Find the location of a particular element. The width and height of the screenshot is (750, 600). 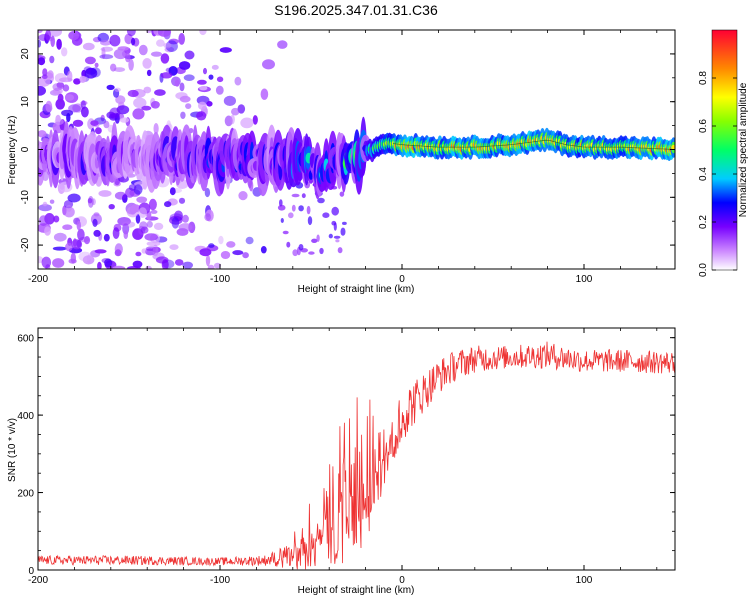

y-tick-label: 10 is located at coordinates (25, 102).